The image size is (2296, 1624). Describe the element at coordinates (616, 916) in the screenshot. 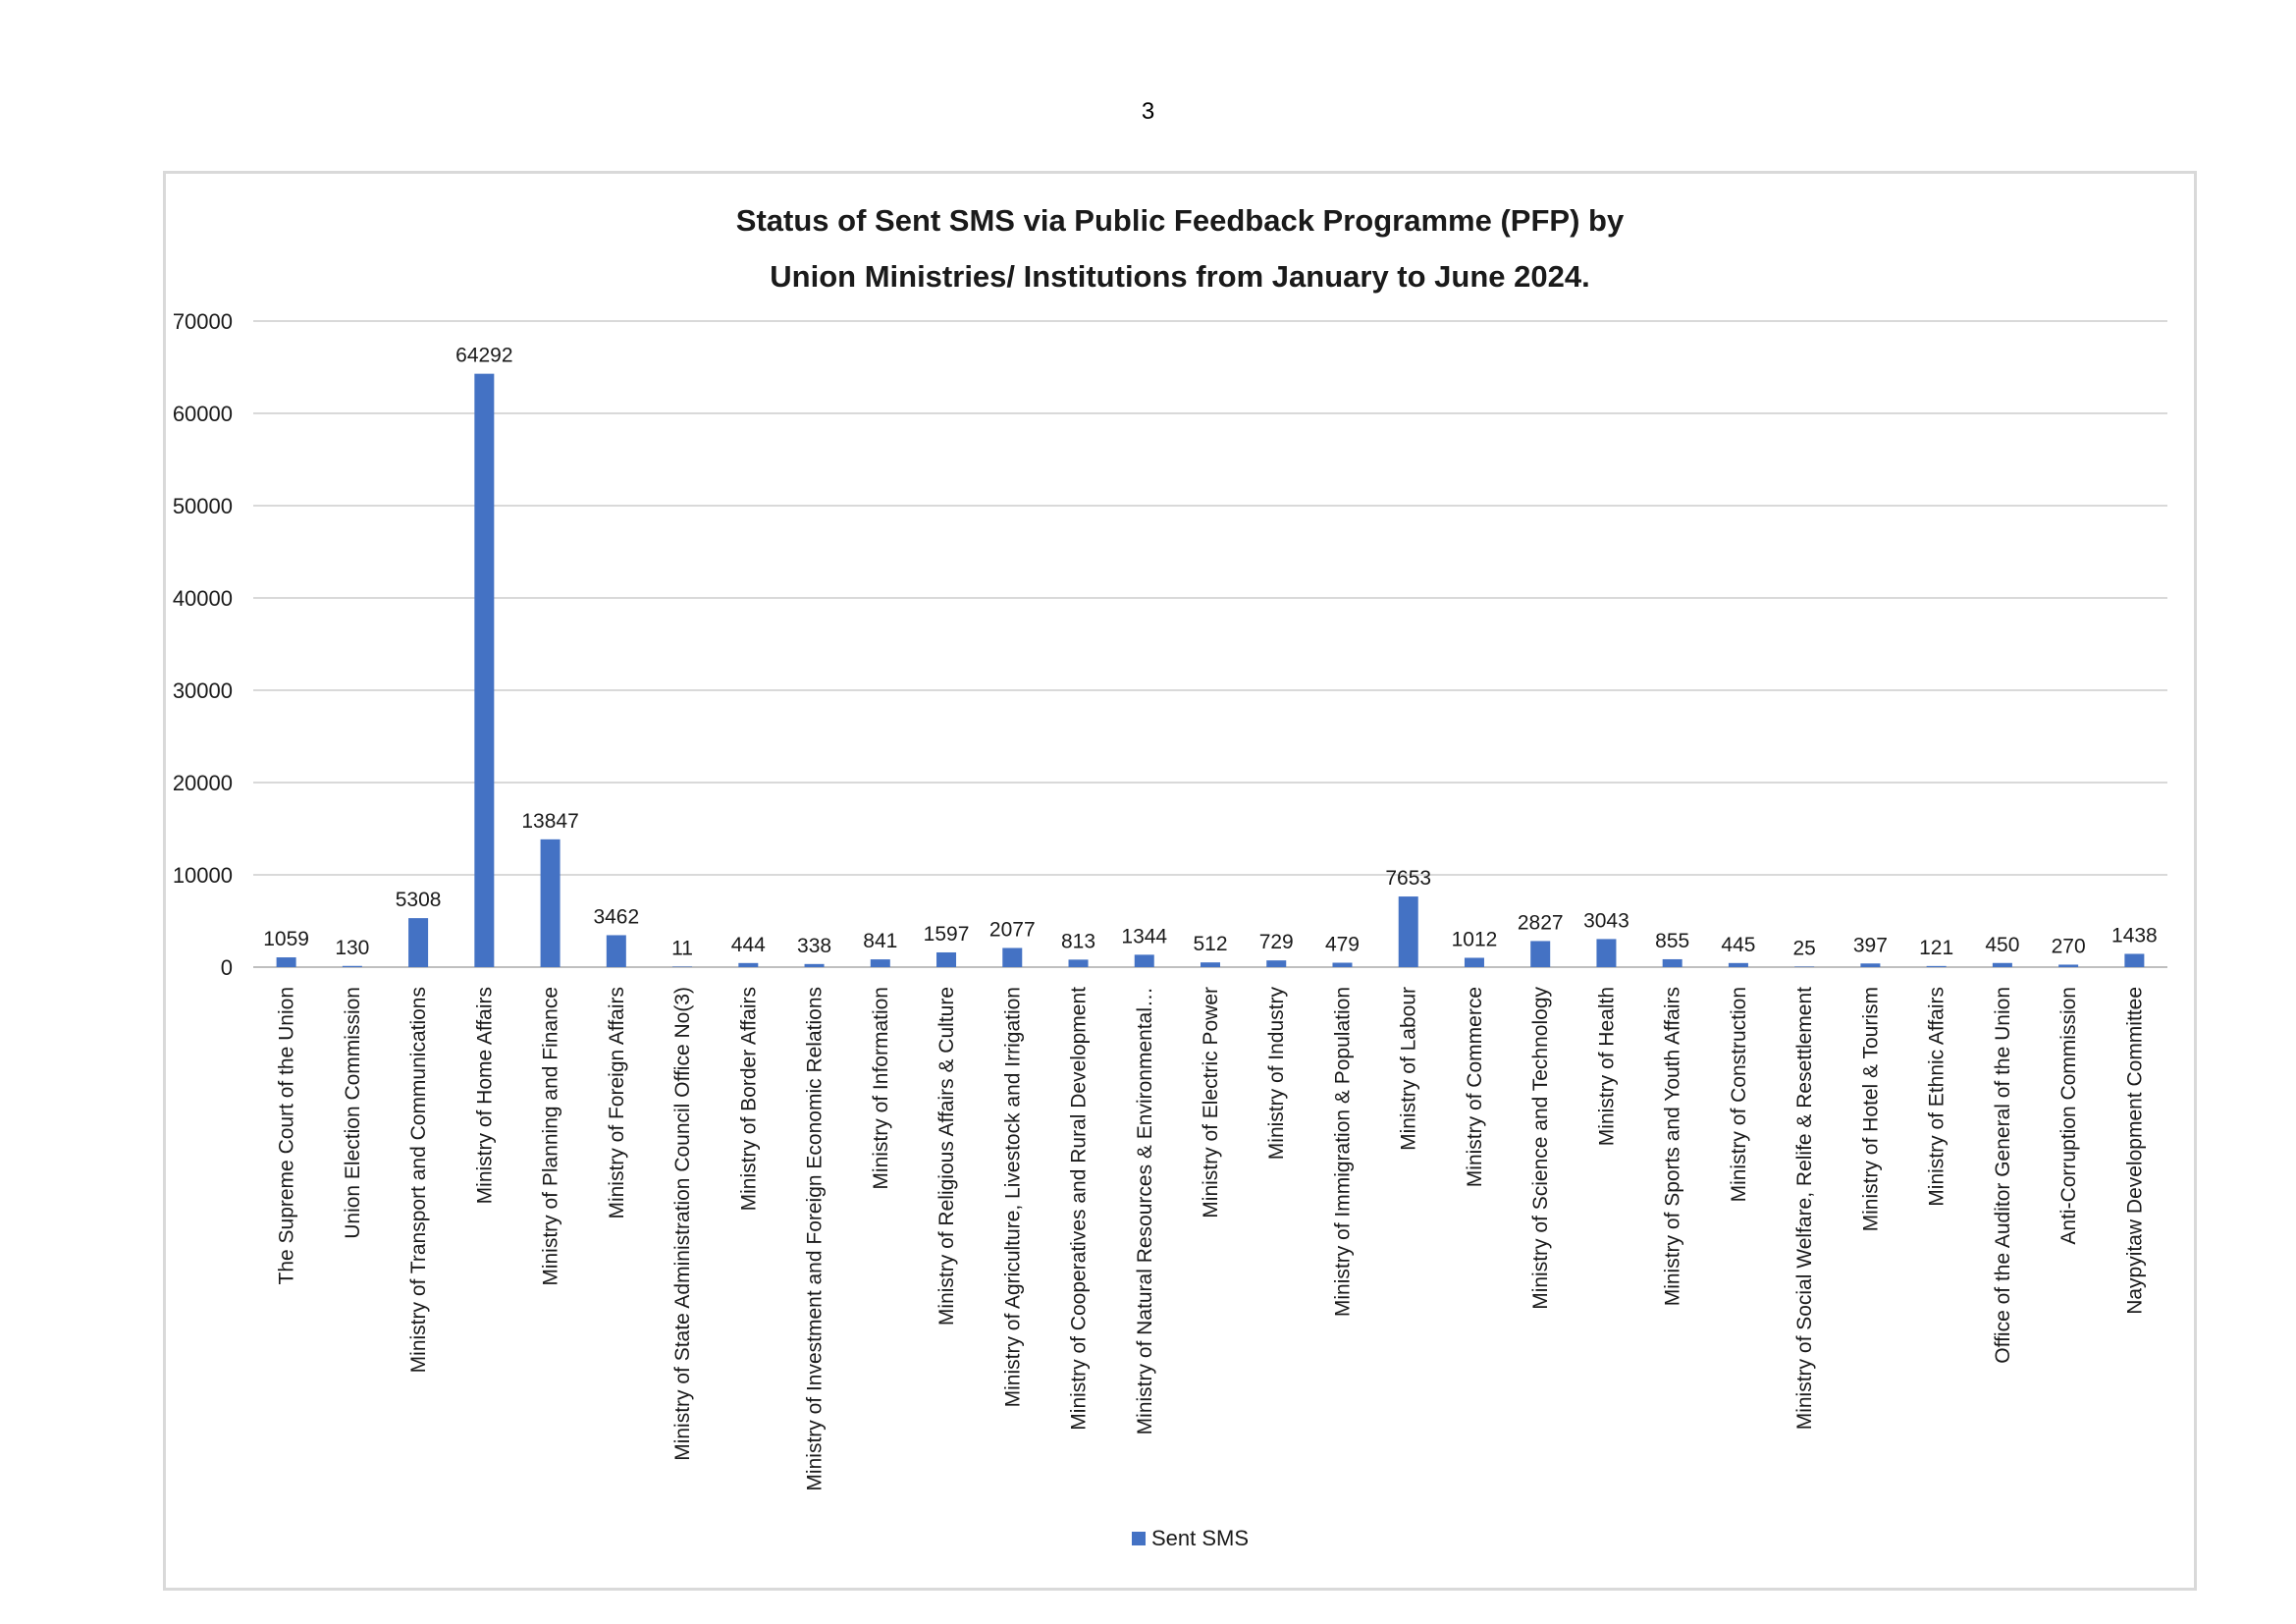

I see `data-label: 3462` at that location.